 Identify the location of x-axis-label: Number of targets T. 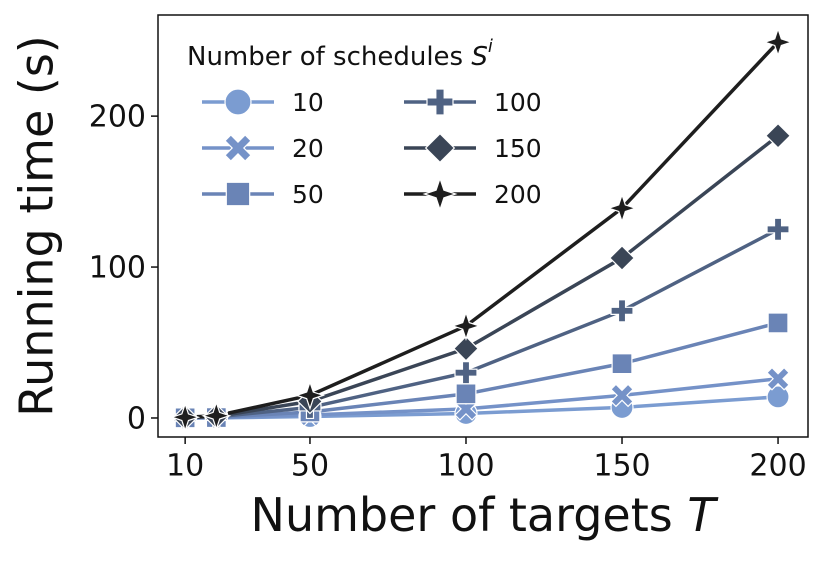
(485, 515).